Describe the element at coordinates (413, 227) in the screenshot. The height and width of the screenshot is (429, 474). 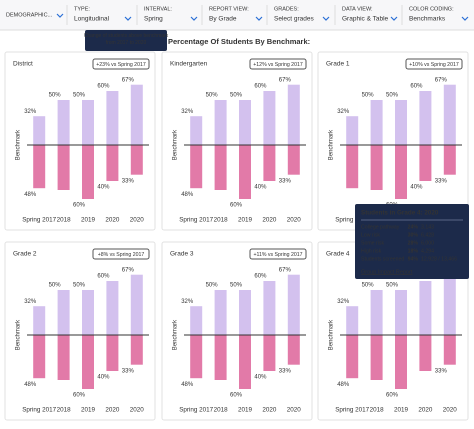
I see `tooltip-row-percent: 24%` at that location.